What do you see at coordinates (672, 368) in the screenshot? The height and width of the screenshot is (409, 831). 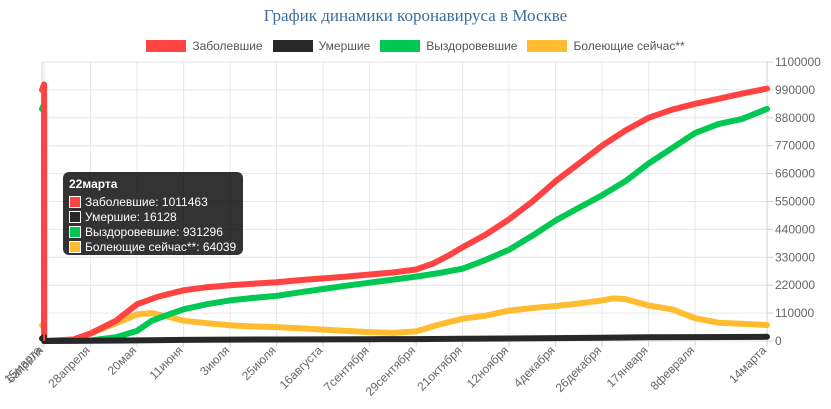 I see `x-tick-label: 8февраля` at bounding box center [672, 368].